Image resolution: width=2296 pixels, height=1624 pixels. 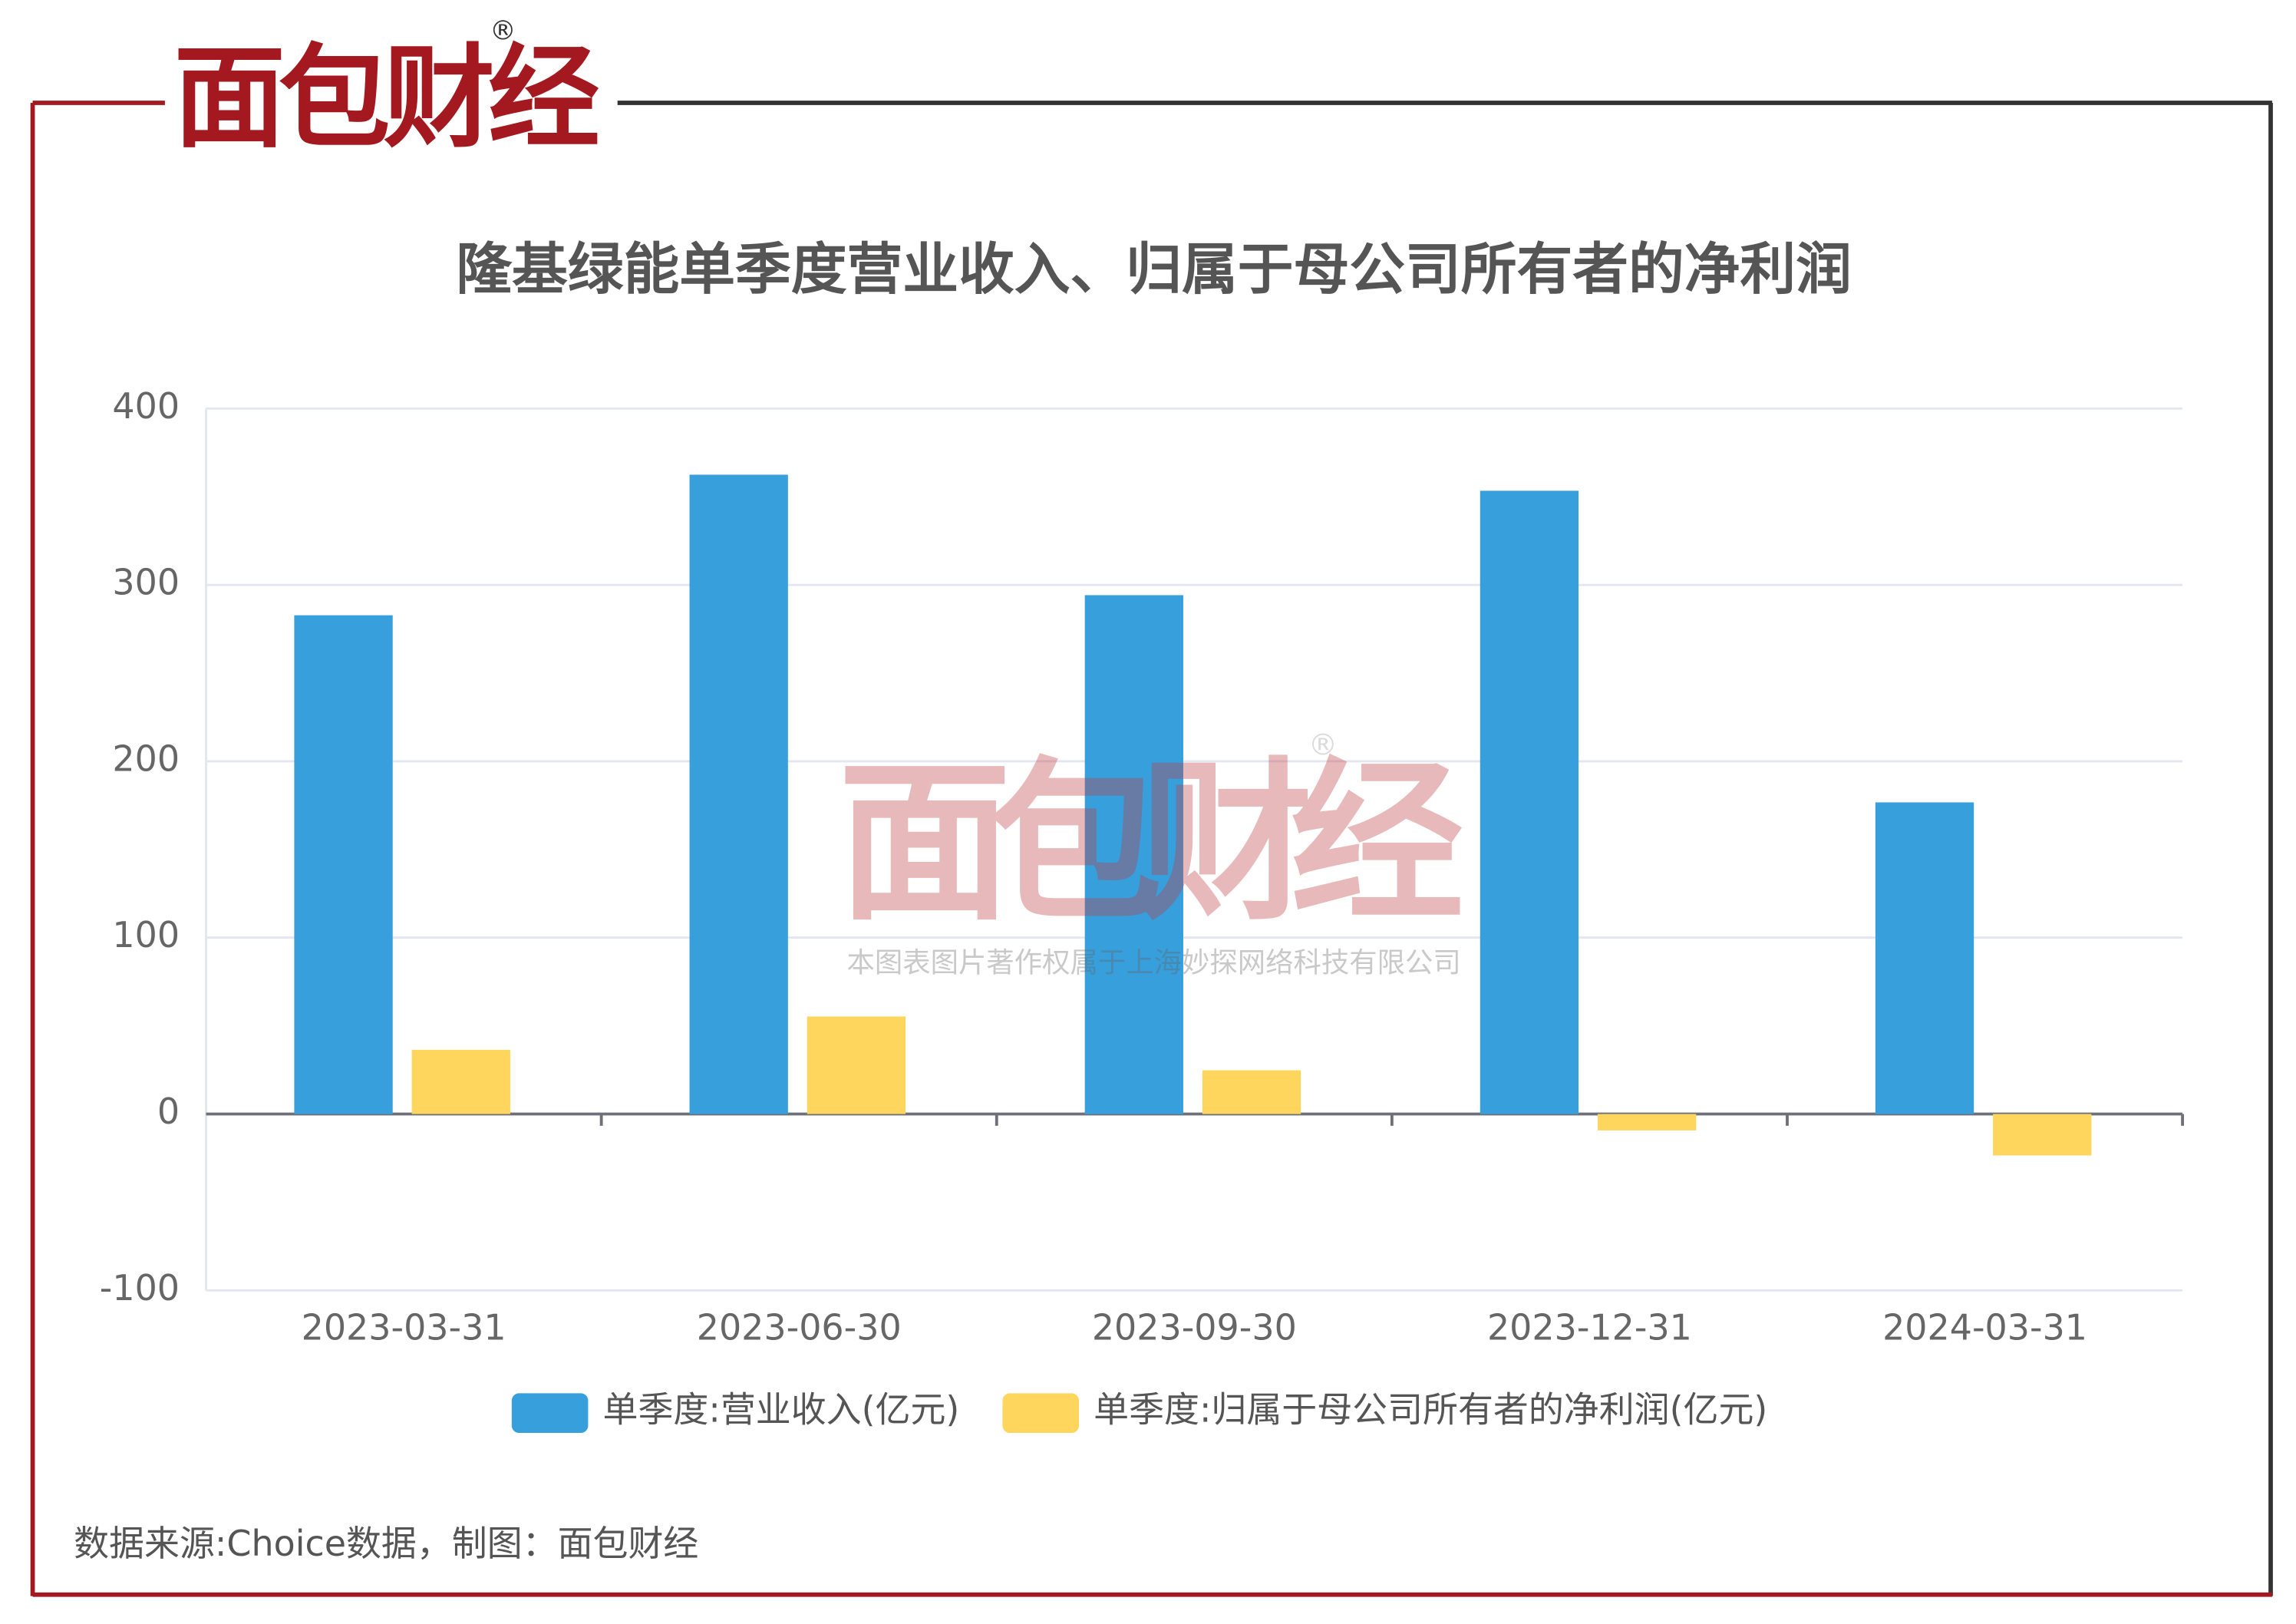 What do you see at coordinates (799, 1327) in the screenshot?
I see `x-tick-label: 2023-06-30` at bounding box center [799, 1327].